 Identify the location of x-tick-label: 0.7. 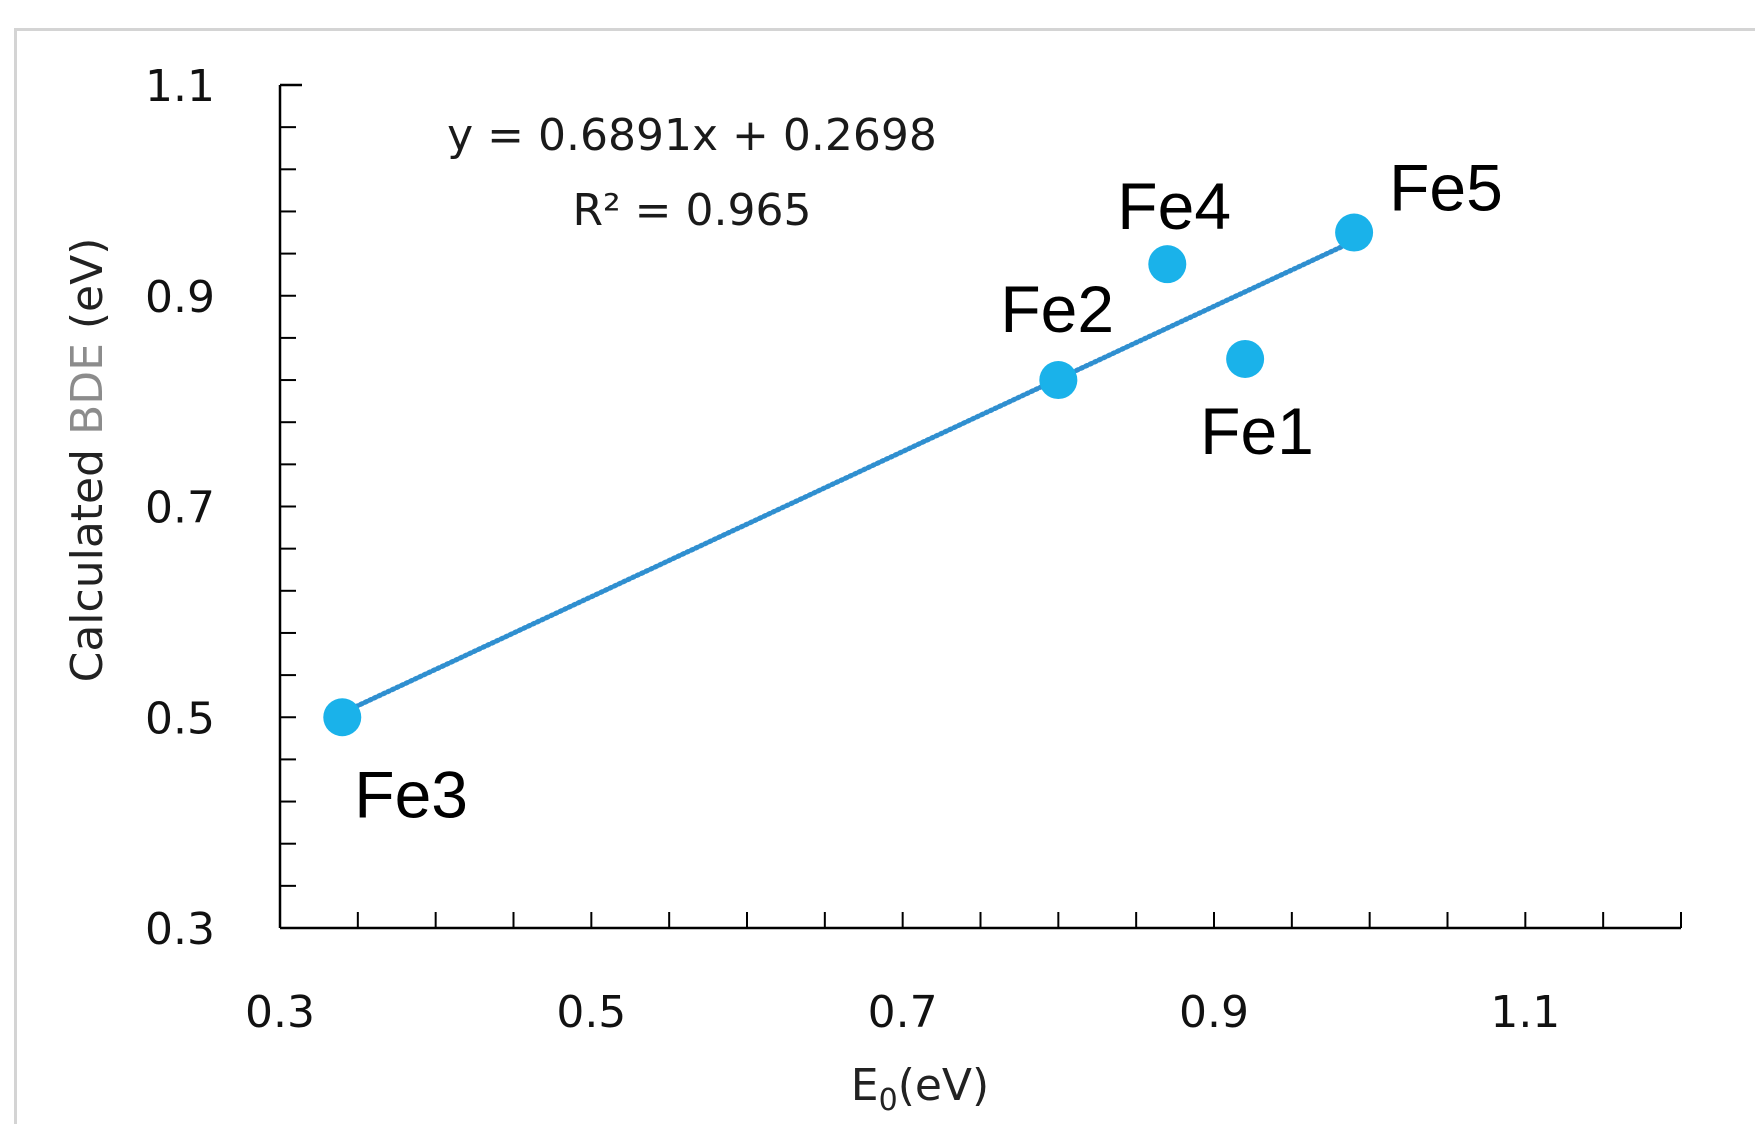
(903, 1012).